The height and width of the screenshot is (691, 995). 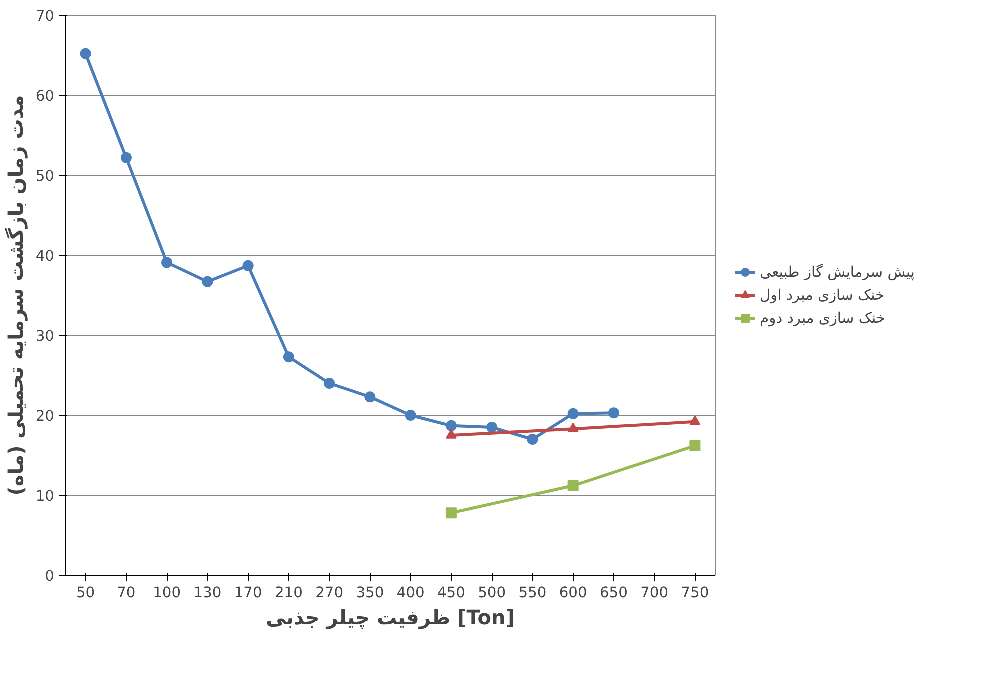 What do you see at coordinates (532, 593) in the screenshot?
I see `x-tick-label: 550` at bounding box center [532, 593].